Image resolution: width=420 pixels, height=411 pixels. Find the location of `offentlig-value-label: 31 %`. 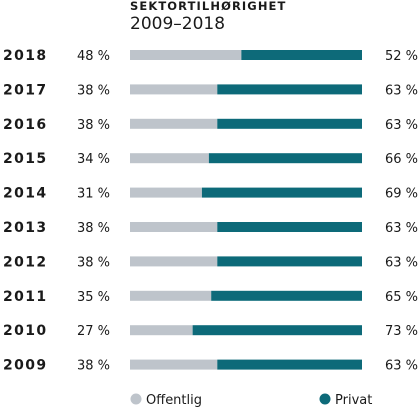

offentlig-value-label: 31 % is located at coordinates (93, 194).